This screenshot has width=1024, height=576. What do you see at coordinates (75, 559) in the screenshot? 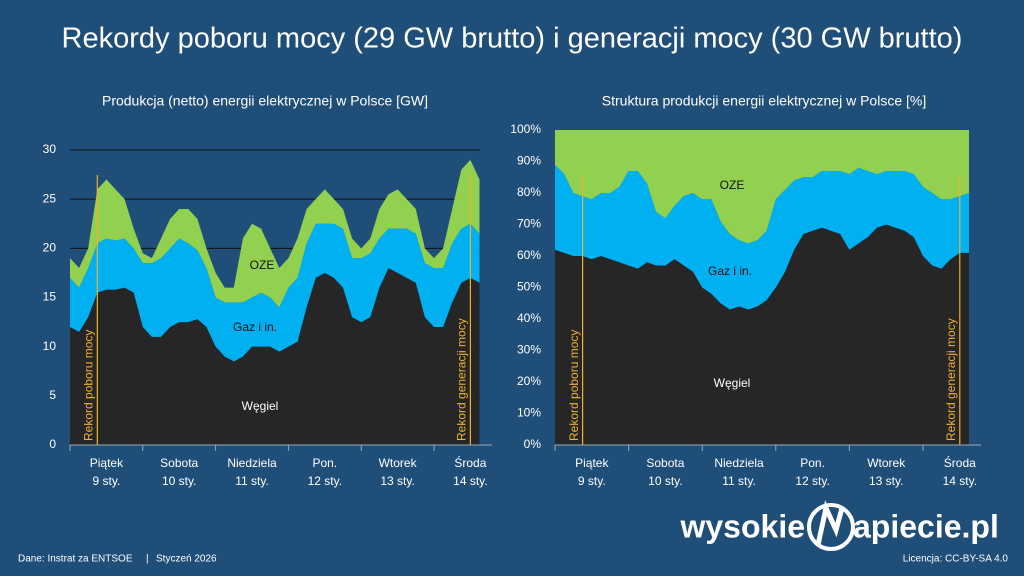
I see `source: Dane: Instrat za ENTSOE` at bounding box center [75, 559].